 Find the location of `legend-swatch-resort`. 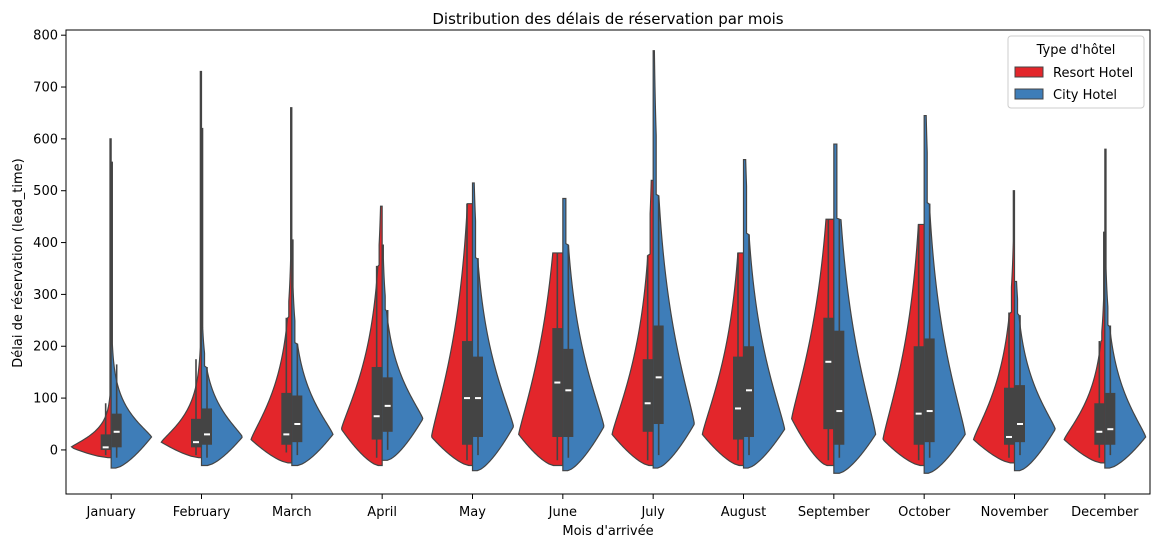

legend-swatch-resort is located at coordinates (1029, 72).